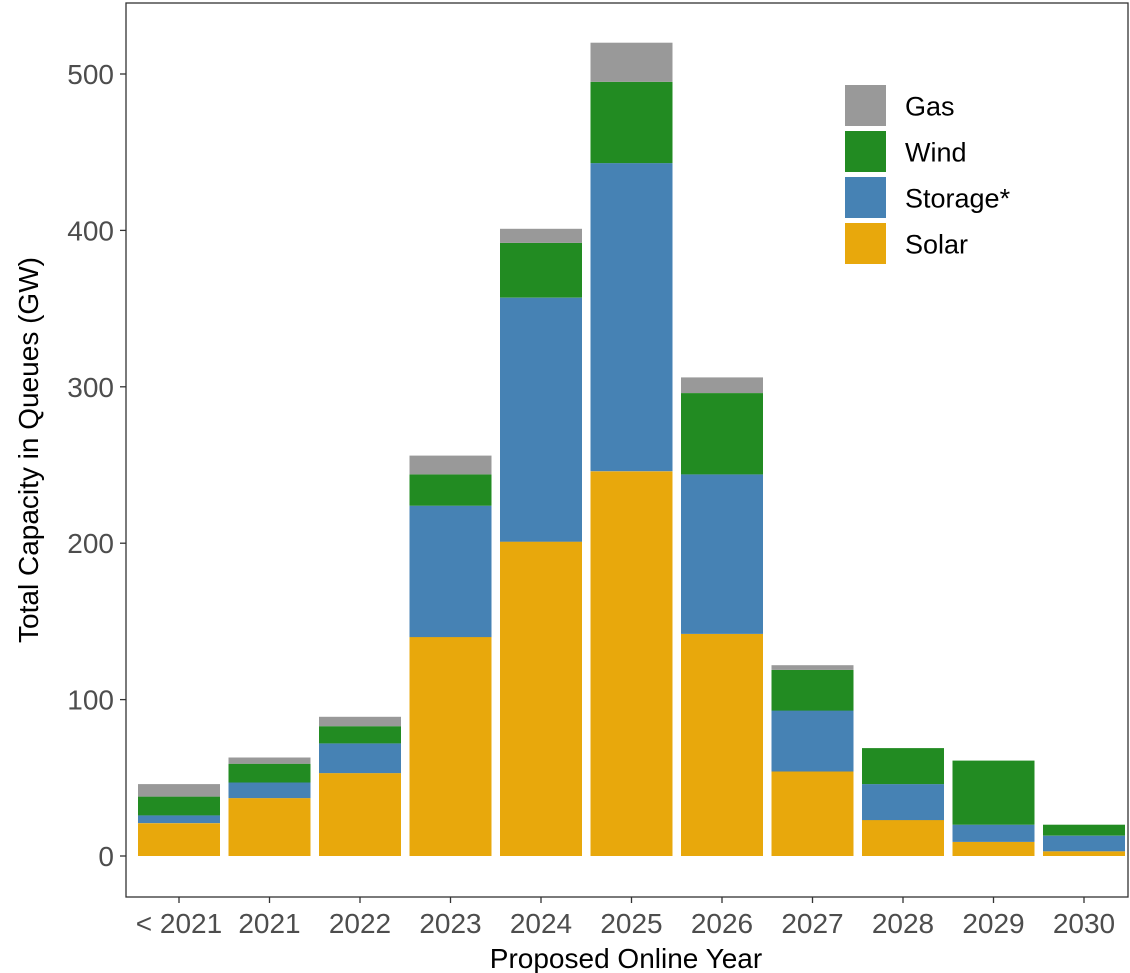 The width and height of the screenshot is (1130, 973). Describe the element at coordinates (541, 923) in the screenshot. I see `x-tick-label: 2024` at that location.